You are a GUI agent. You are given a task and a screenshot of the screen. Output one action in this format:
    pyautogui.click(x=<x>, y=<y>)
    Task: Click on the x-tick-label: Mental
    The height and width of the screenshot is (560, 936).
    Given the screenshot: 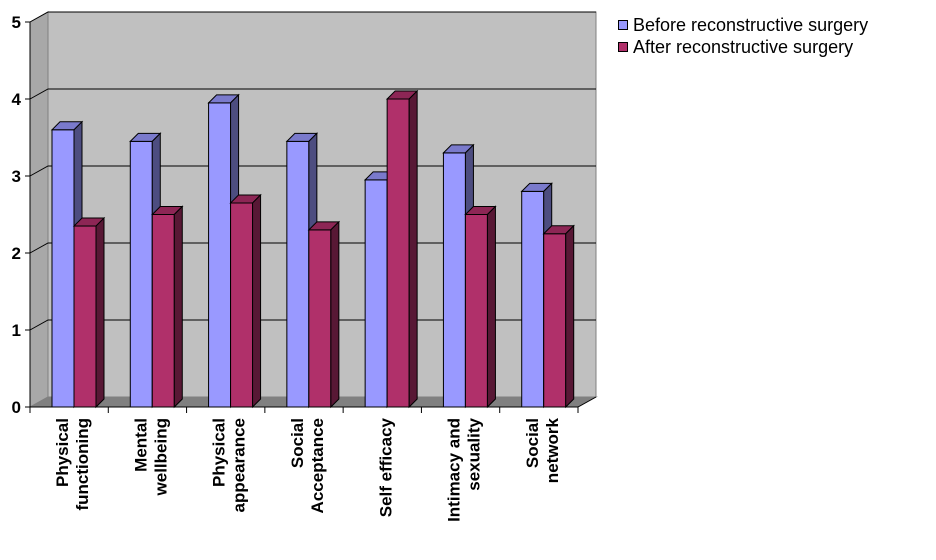 What is the action you would take?
    pyautogui.click(x=140, y=445)
    